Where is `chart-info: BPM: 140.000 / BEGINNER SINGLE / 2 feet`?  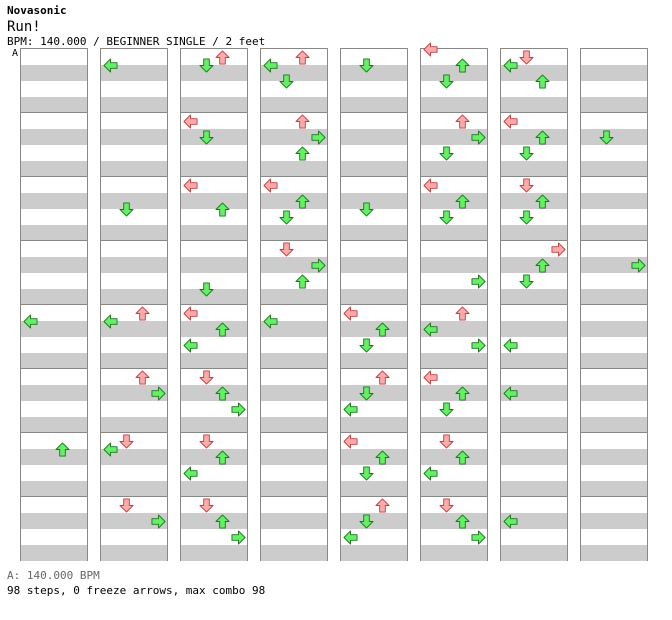 chart-info: BPM: 140.000 / BEGINNER SINGLE / 2 feet is located at coordinates (136, 41).